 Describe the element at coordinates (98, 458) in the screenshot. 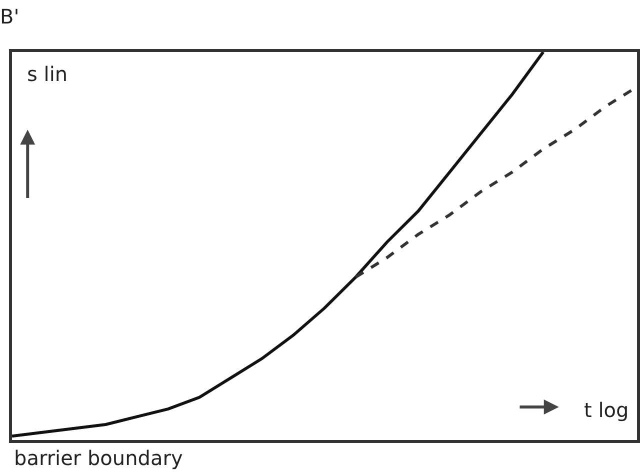

I see `text: barrier boundary` at that location.